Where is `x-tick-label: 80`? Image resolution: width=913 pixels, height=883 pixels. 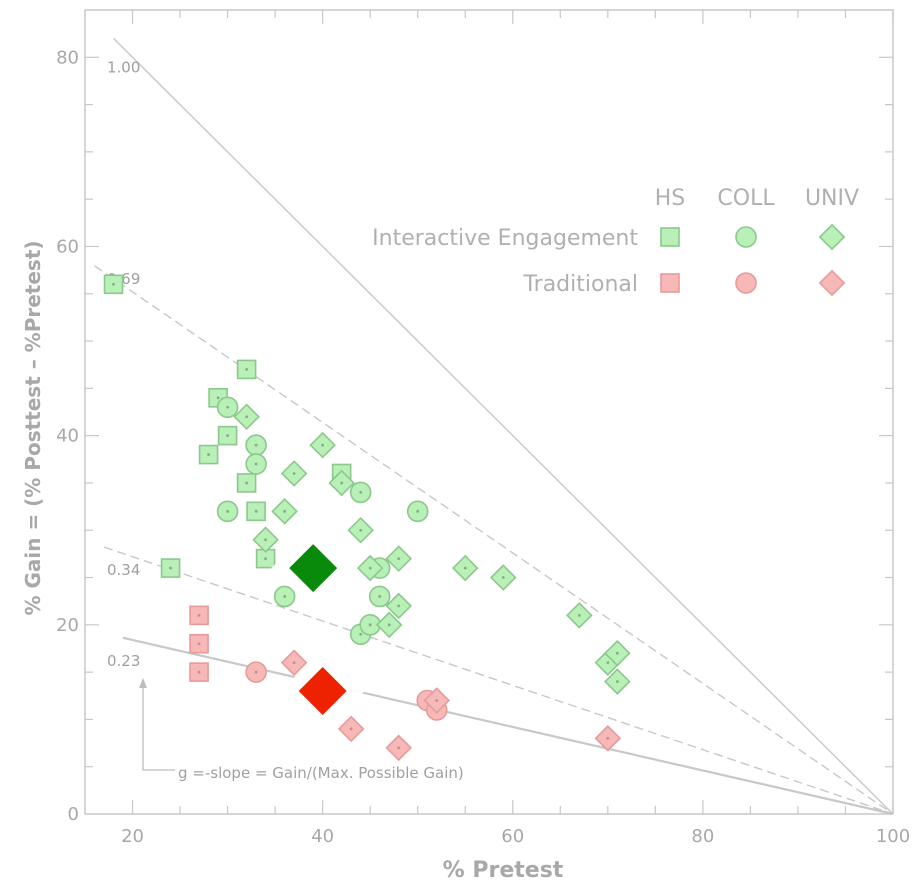
x-tick-label: 80 is located at coordinates (702, 836).